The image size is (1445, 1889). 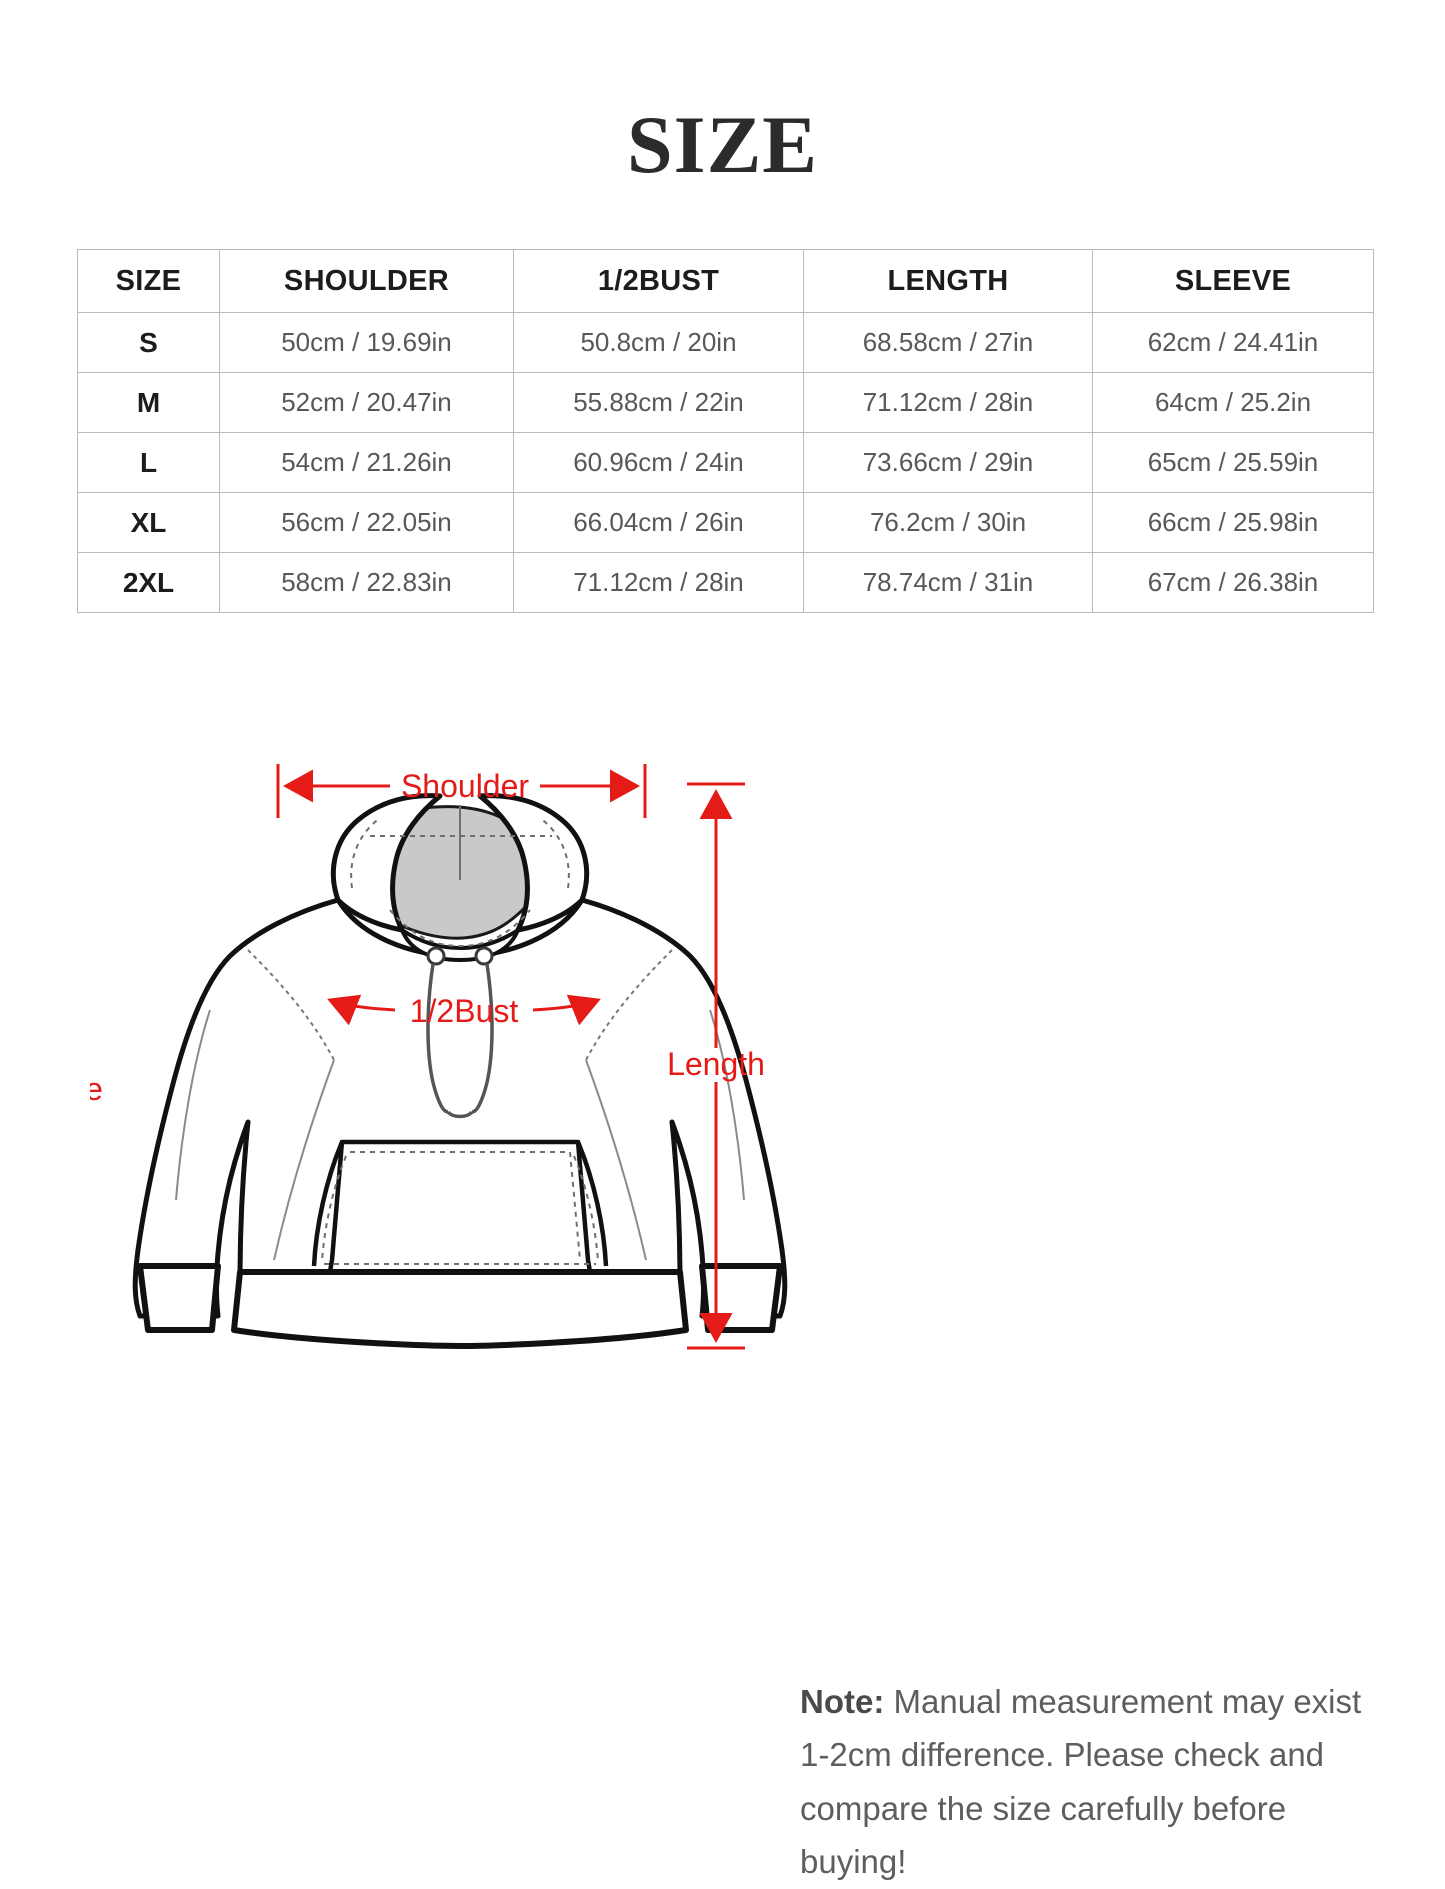 I want to click on cell-size: XL, so click(x=148, y=522).